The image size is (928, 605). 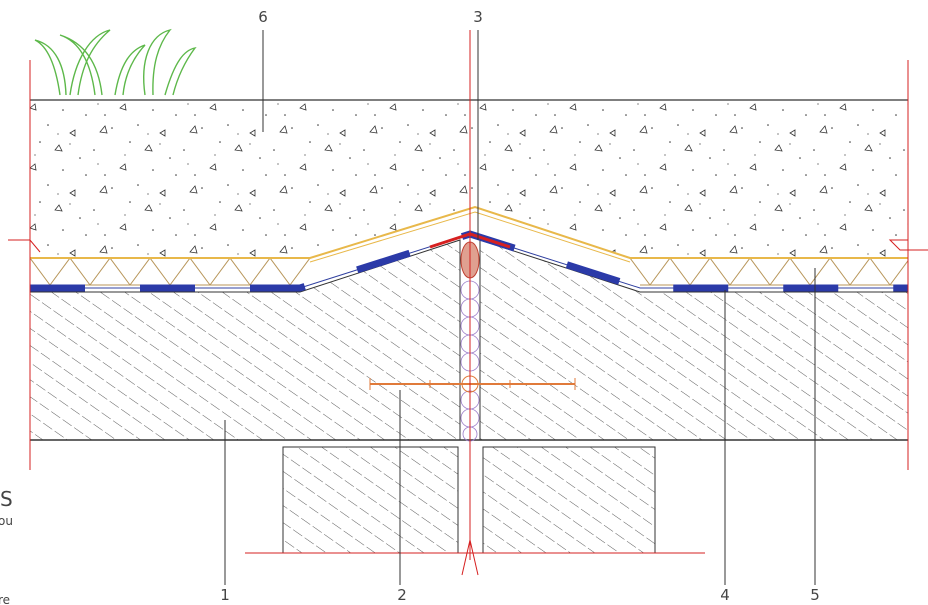 What do you see at coordinates (478, 17) in the screenshot?
I see `callout: 3` at bounding box center [478, 17].